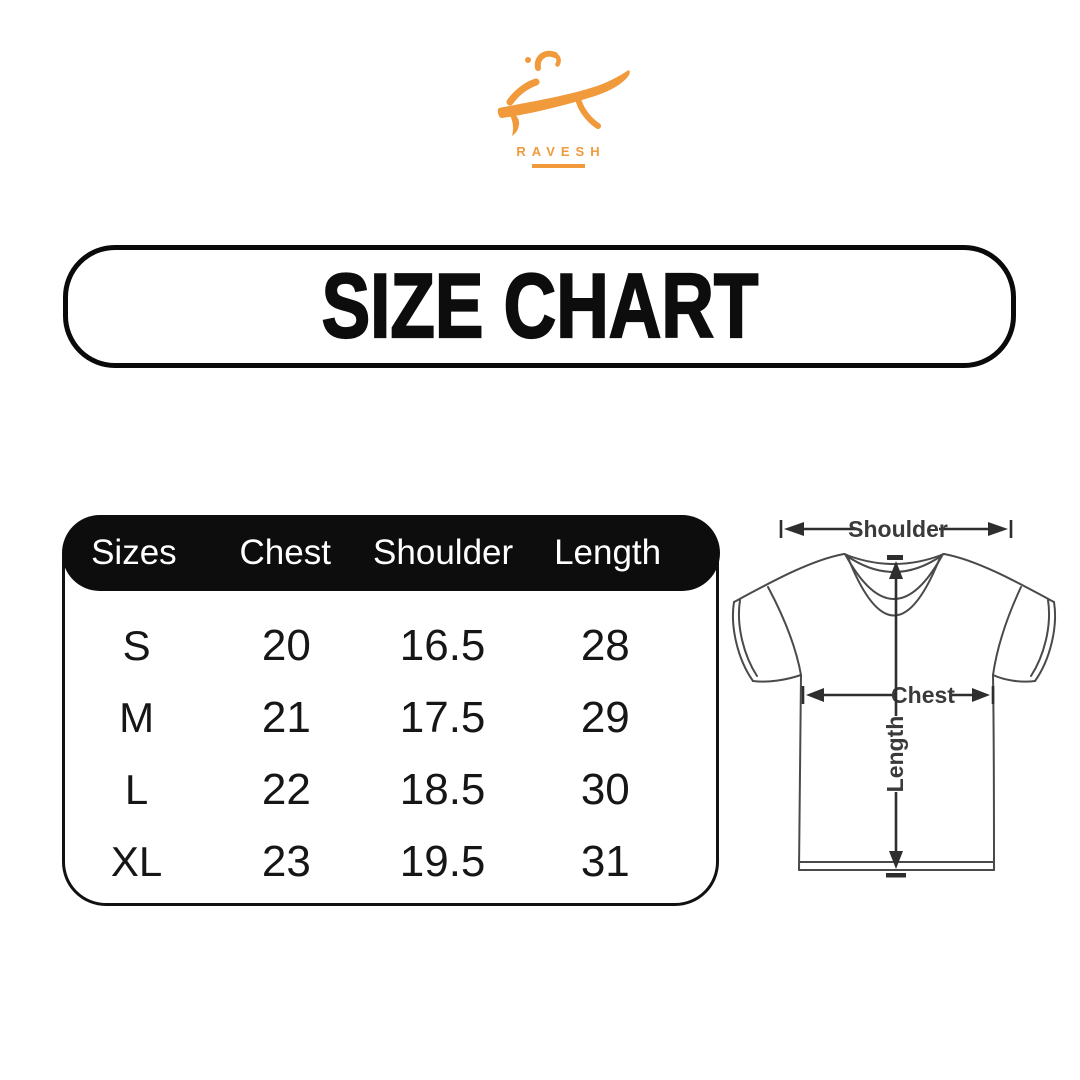 This screenshot has height=1080, width=1080. I want to click on table-row: S 20 16.5 28, so click(390, 646).